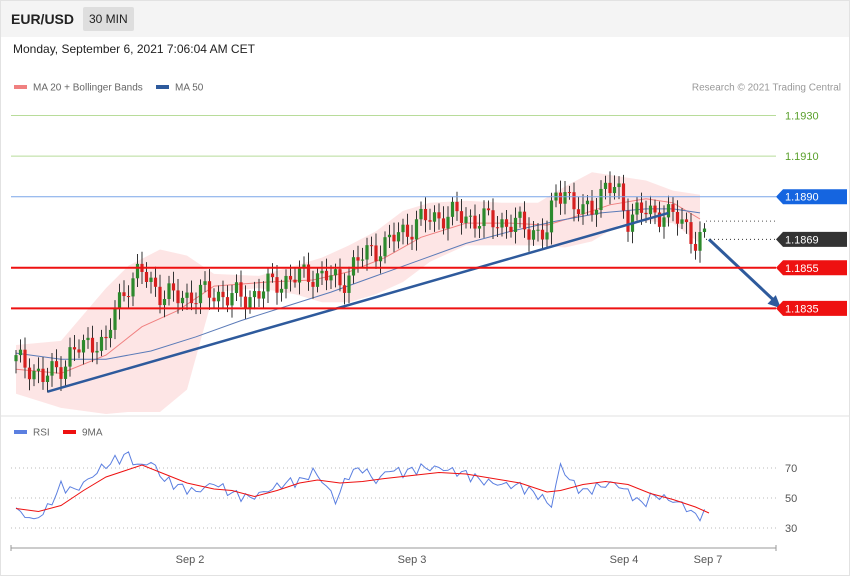 Image resolution: width=850 pixels, height=576 pixels. I want to click on rsi-plot: 70 50 30, so click(404, 493).